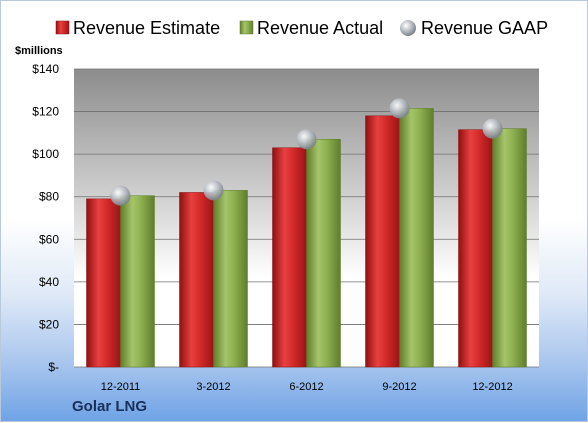 The image size is (588, 423). What do you see at coordinates (45, 154) in the screenshot?
I see `y-tick-label: $100` at bounding box center [45, 154].